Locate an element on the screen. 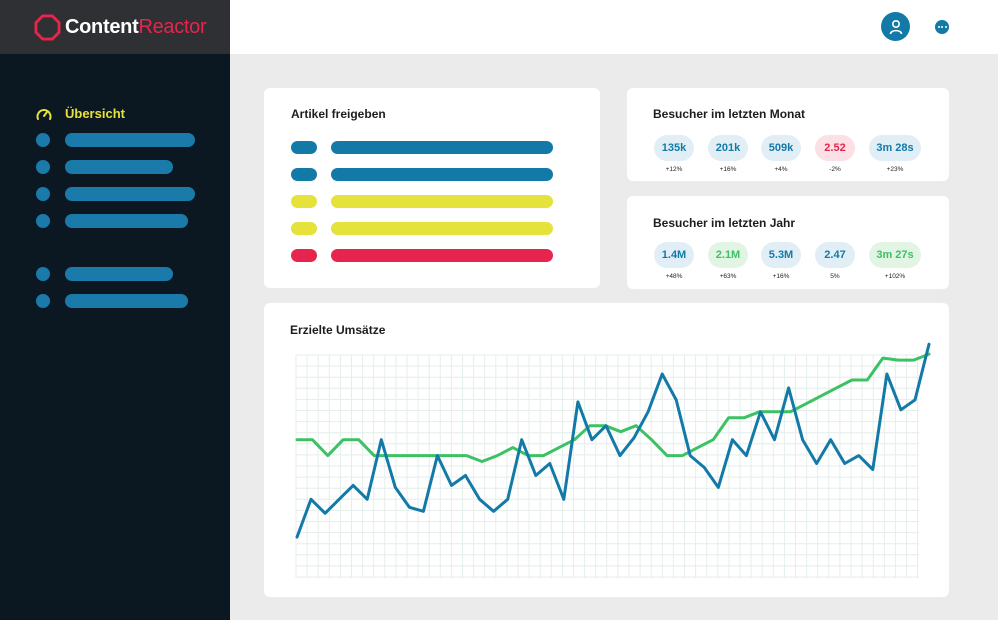  logo: ContentReactor is located at coordinates (115, 27).